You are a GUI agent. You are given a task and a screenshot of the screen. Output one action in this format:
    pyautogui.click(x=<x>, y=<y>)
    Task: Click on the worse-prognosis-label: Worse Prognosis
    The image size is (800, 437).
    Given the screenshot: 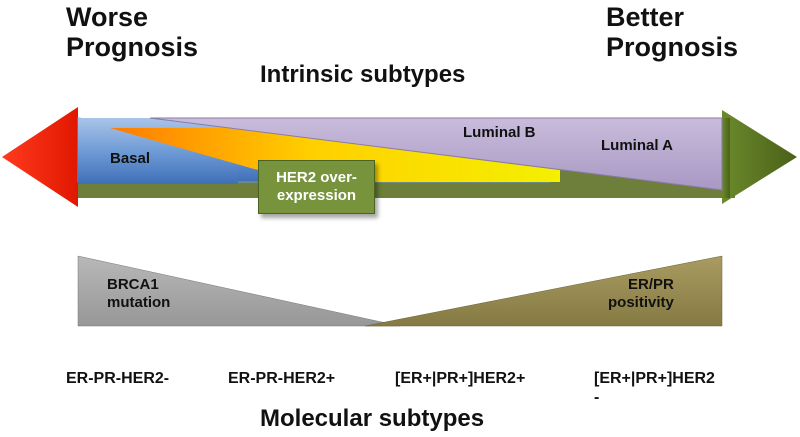 What is the action you would take?
    pyautogui.click(x=132, y=32)
    